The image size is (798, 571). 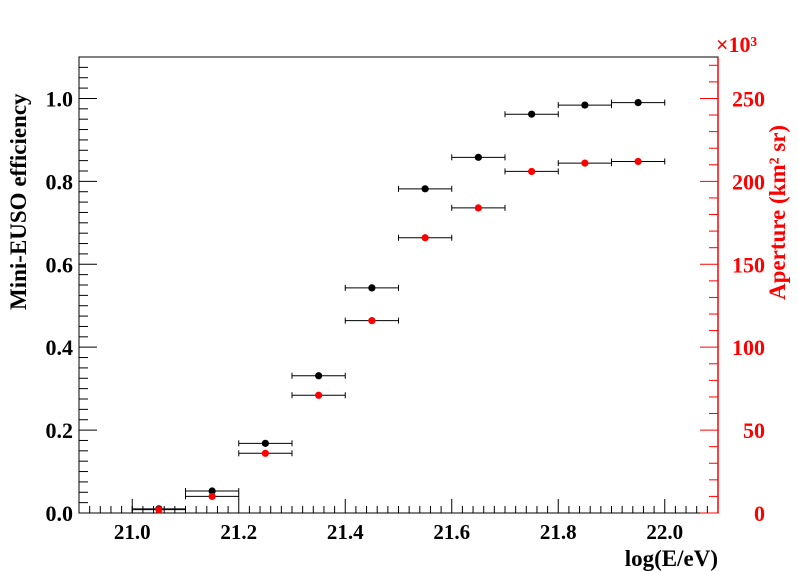 What do you see at coordinates (759, 513) in the screenshot?
I see `y-right-tick-label: 0` at bounding box center [759, 513].